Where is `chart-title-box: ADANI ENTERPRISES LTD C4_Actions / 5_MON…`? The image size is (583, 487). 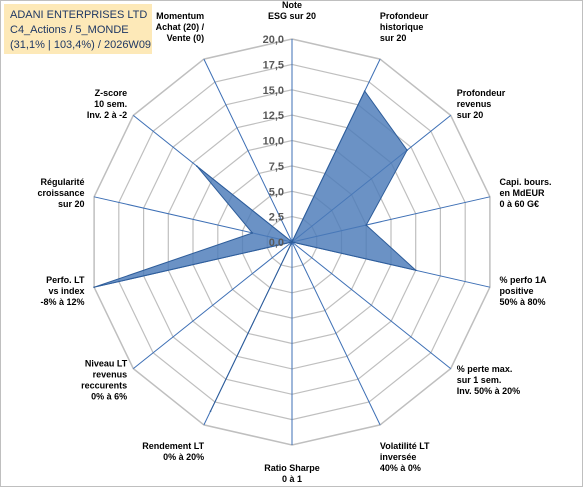
chart-title-box: ADANI ENTERPRISES LTD C4_Actions / 5_MON… is located at coordinates (78, 29).